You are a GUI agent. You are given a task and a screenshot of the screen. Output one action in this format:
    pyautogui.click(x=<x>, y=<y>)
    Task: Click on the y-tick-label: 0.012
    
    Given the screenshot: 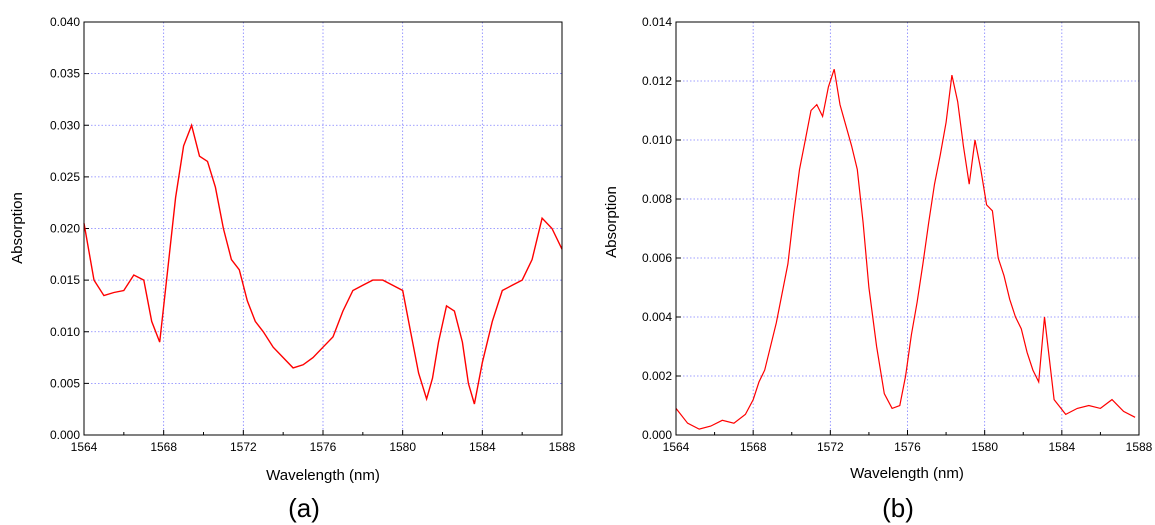 What is the action you would take?
    pyautogui.click(x=657, y=81)
    